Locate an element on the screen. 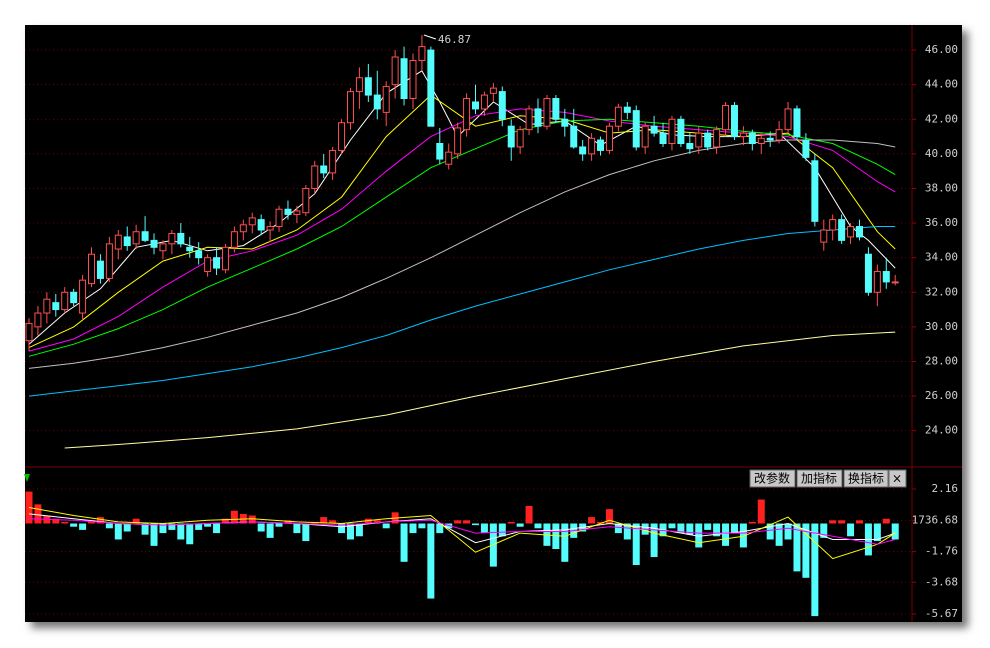 The image size is (990, 648). button-label: 改参数 is located at coordinates (772, 478).